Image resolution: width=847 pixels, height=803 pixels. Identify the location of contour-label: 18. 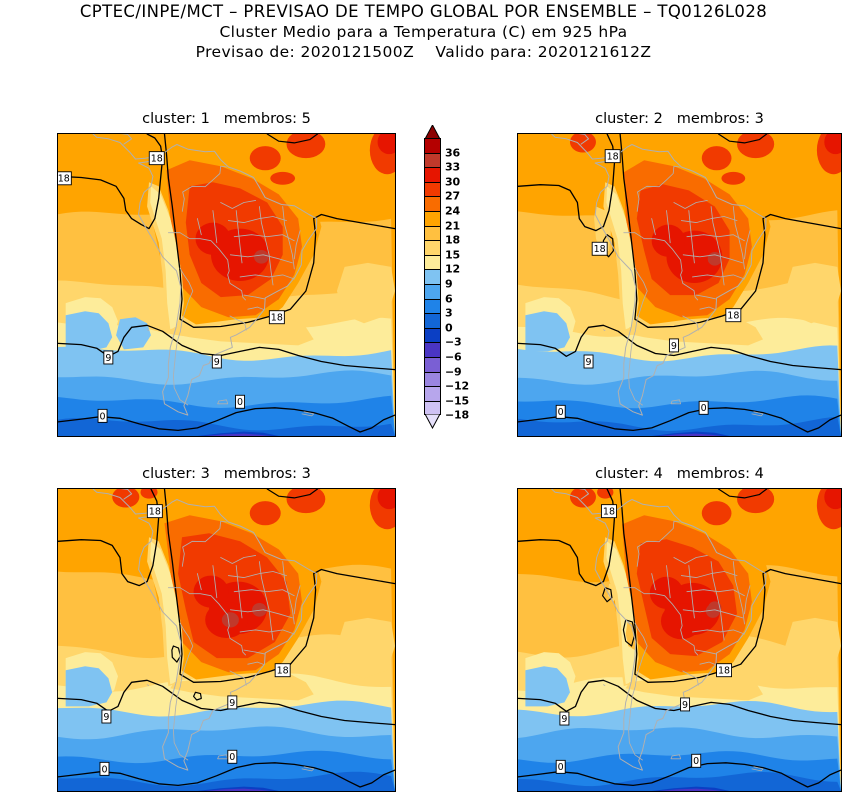
(276, 317).